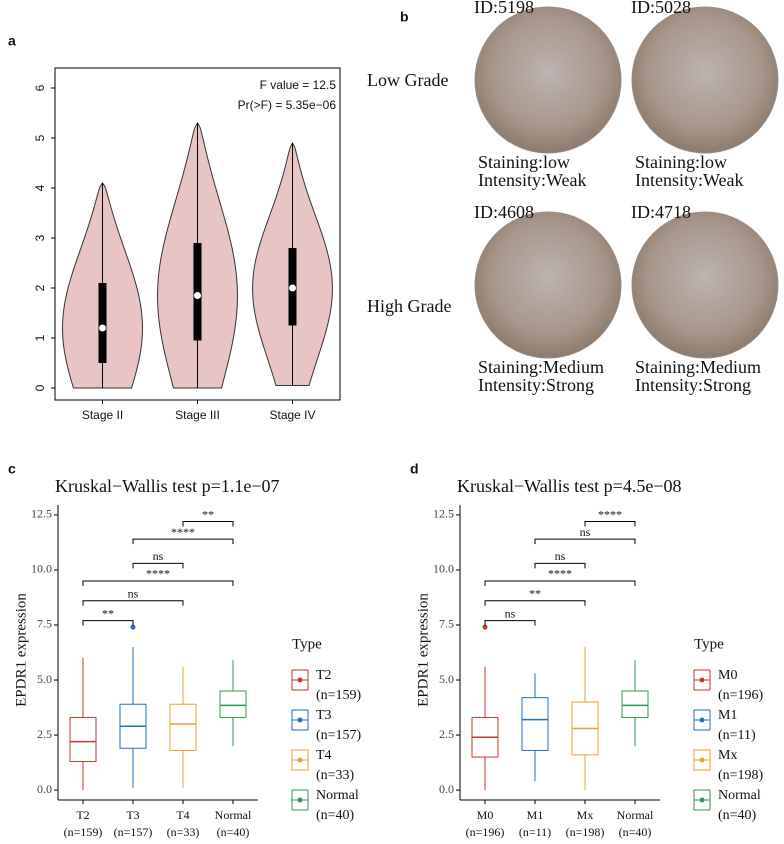 The height and width of the screenshot is (844, 784). What do you see at coordinates (287, 105) in the screenshot?
I see `annotation: Pr(>F) = 5.35e−06` at bounding box center [287, 105].